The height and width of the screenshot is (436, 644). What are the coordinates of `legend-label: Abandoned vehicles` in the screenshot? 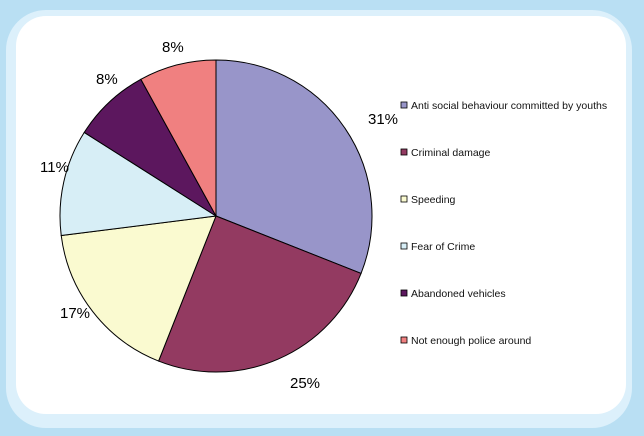 It's located at (458, 294).